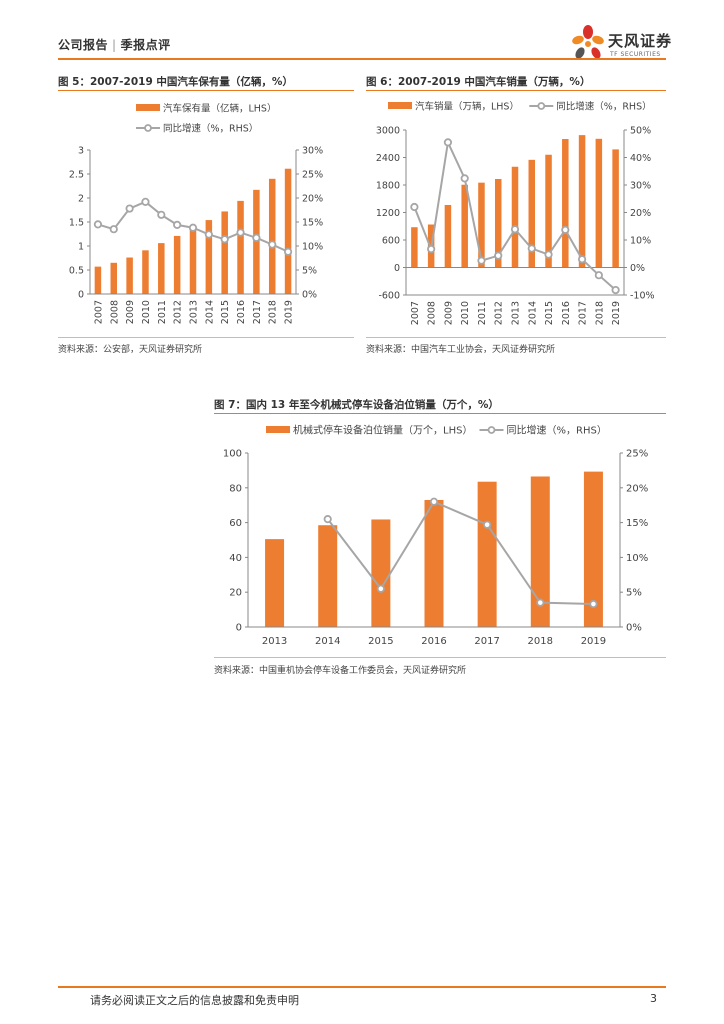  What do you see at coordinates (175, 82) in the screenshot?
I see `figure-5-title: 图 5：2007-2019 中国汽车保有量（亿辆，%）` at bounding box center [175, 82].